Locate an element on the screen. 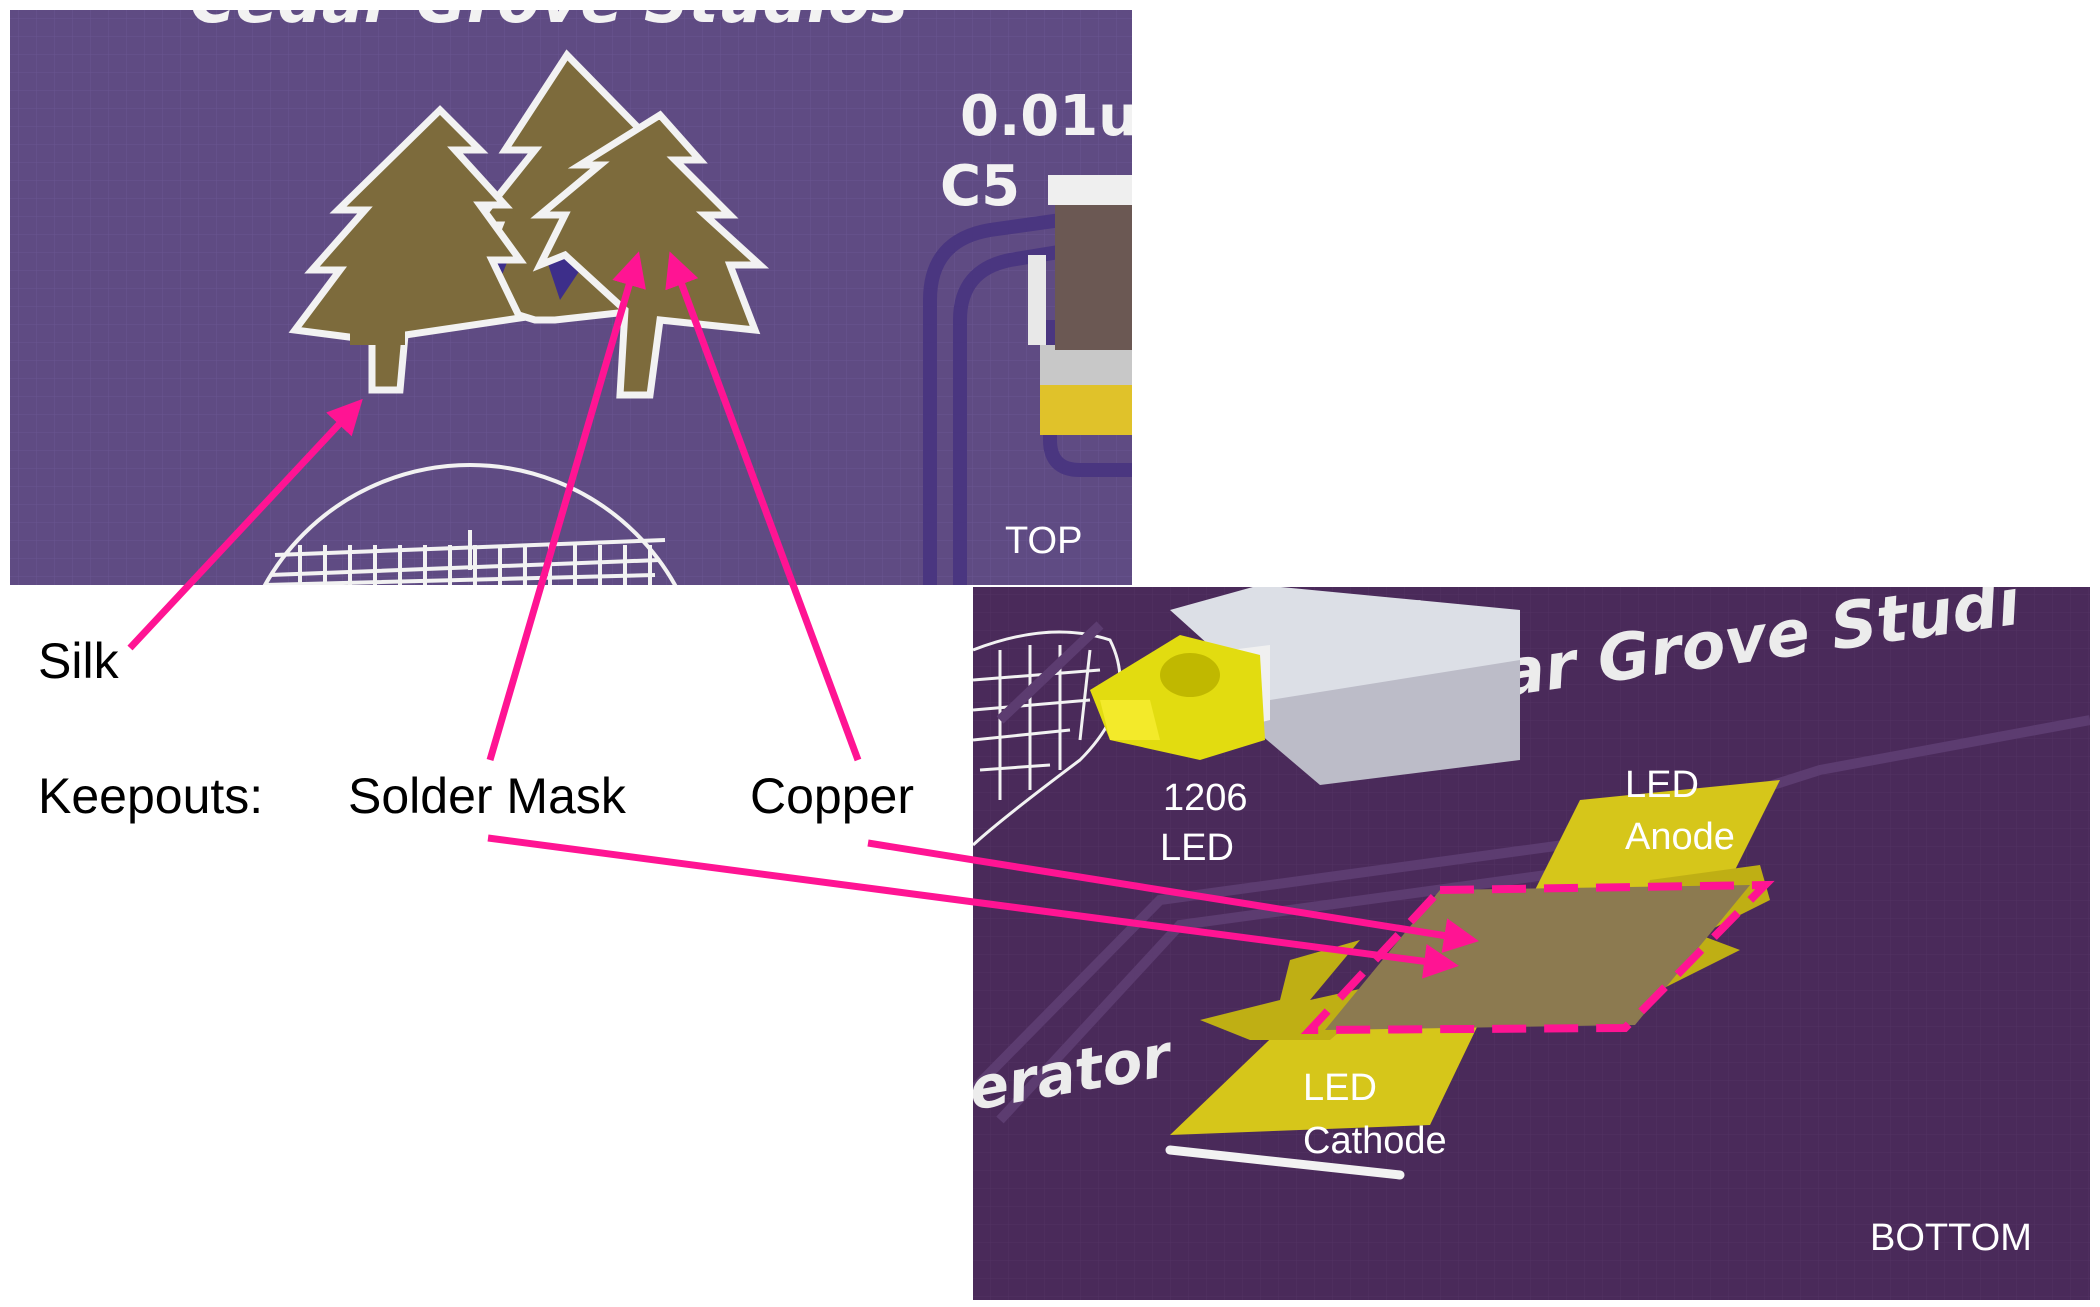 This screenshot has height=1307, width=2100. capacitor-c5 is located at coordinates (1080, 305).